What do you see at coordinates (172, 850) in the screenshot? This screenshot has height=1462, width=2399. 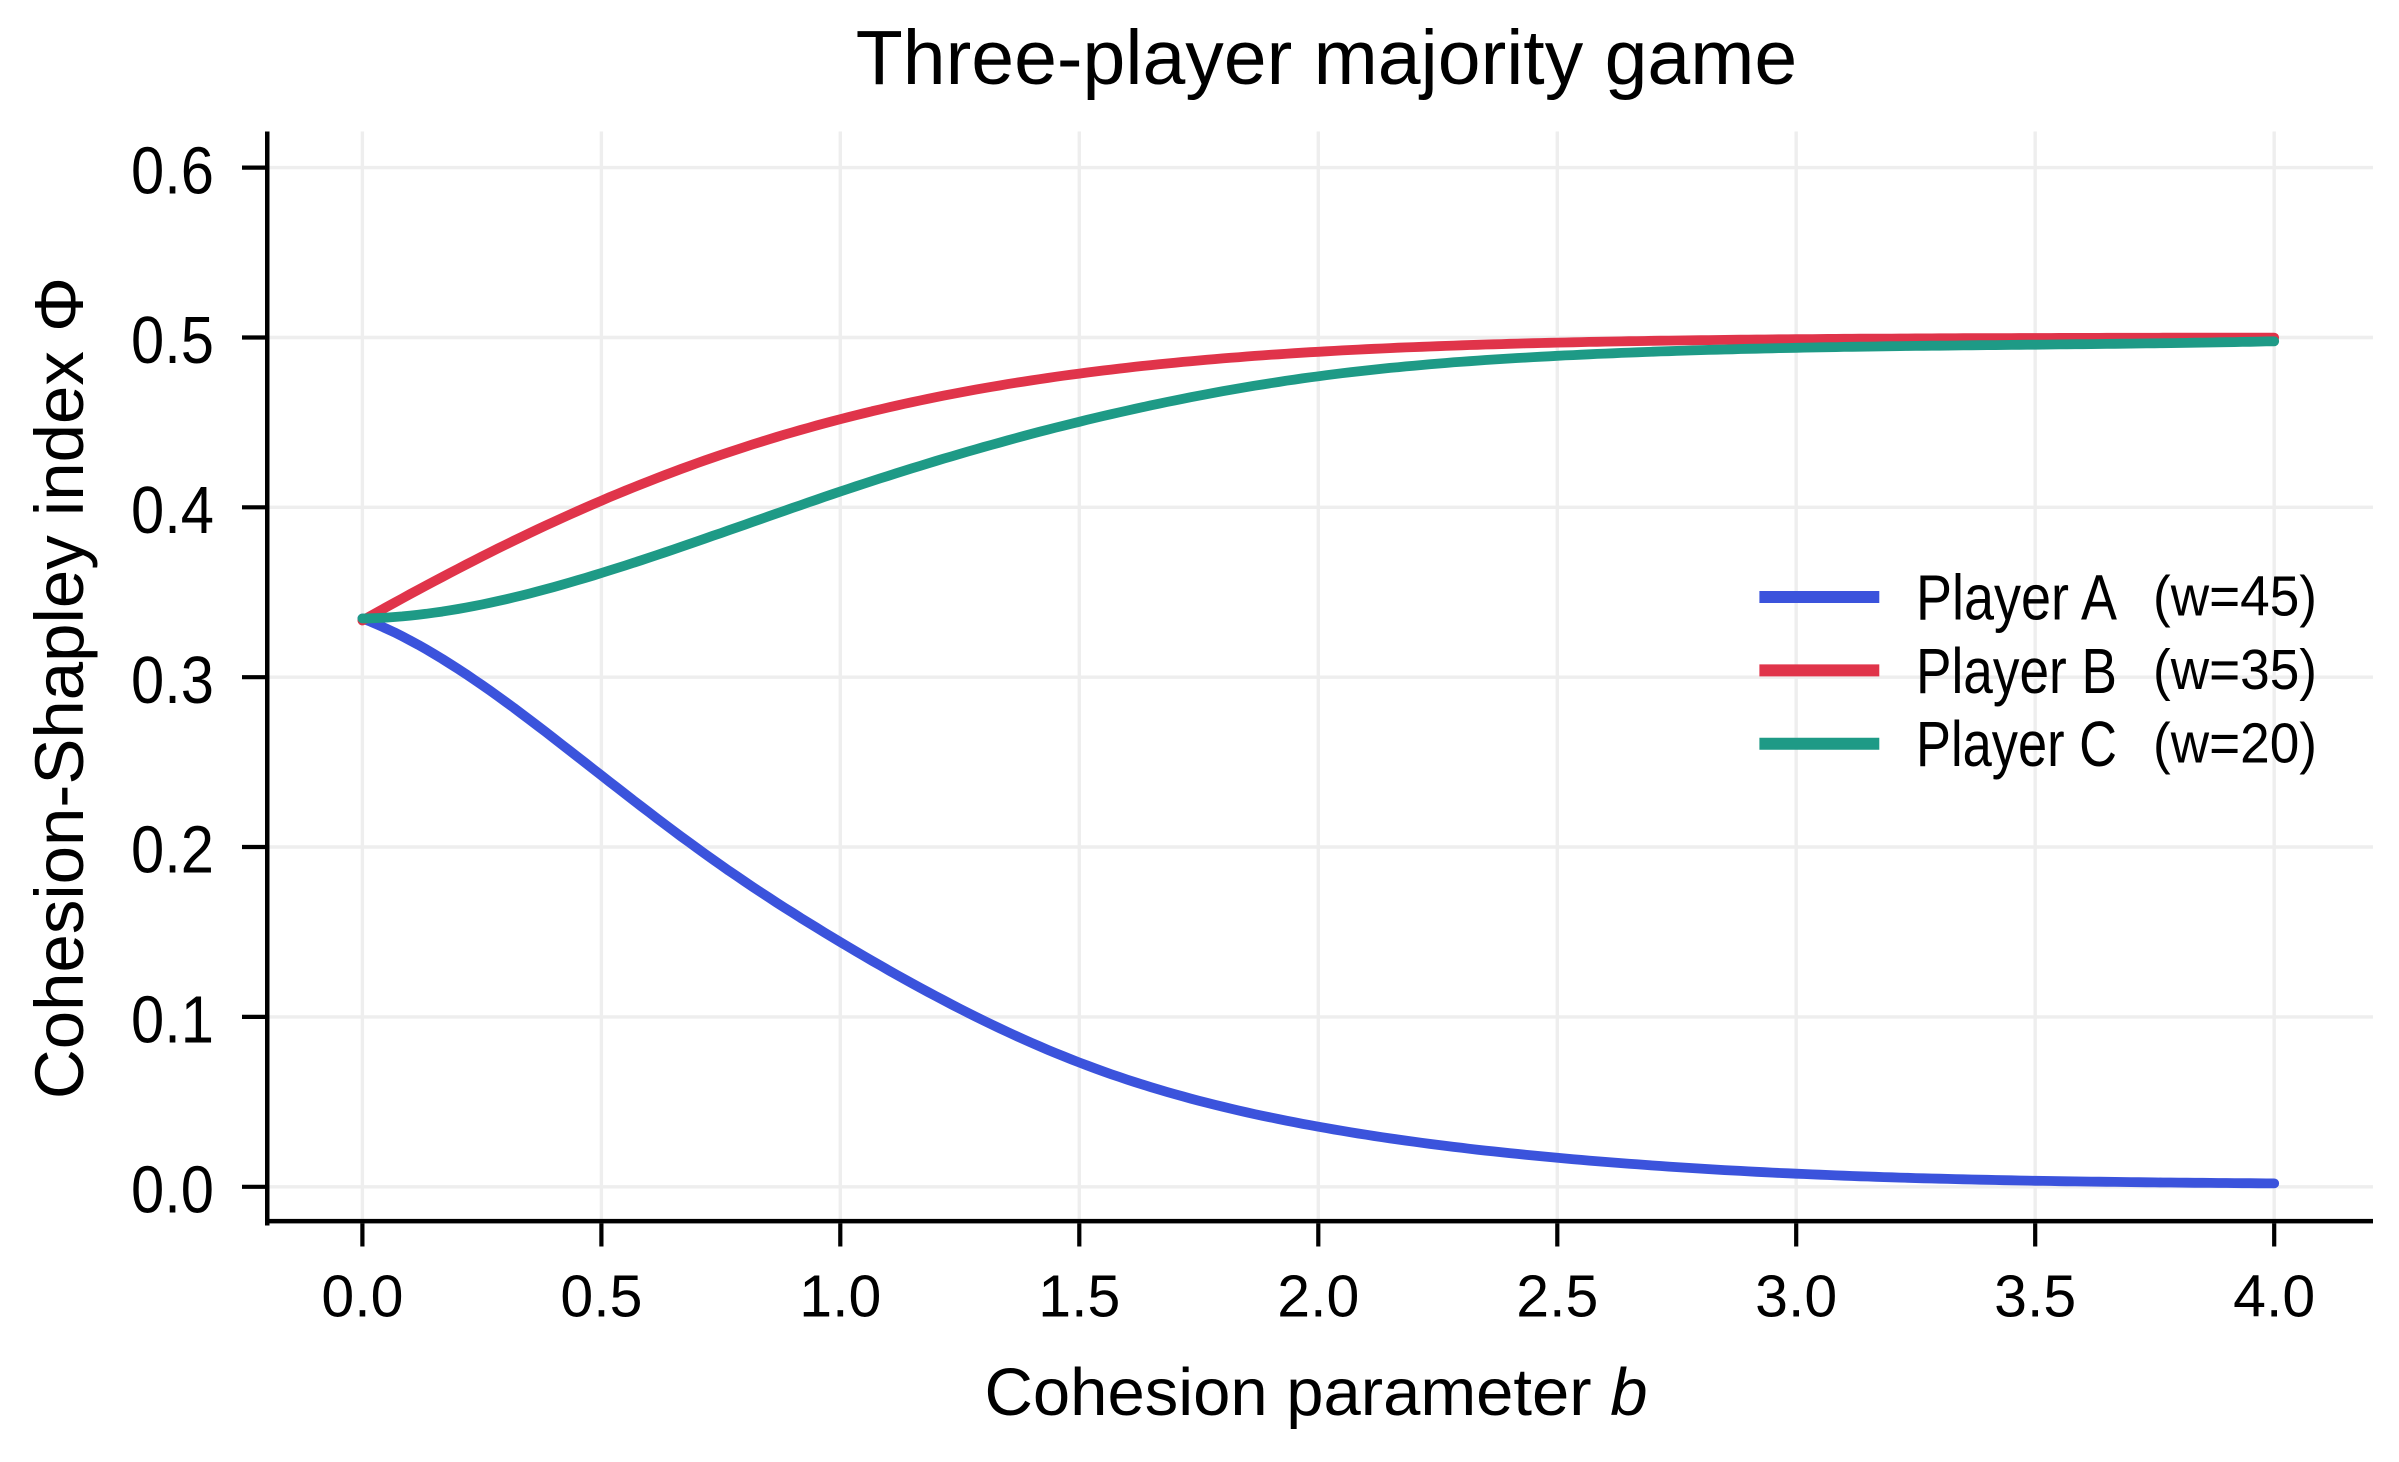 I see `svg-text: 0.2` at bounding box center [172, 850].